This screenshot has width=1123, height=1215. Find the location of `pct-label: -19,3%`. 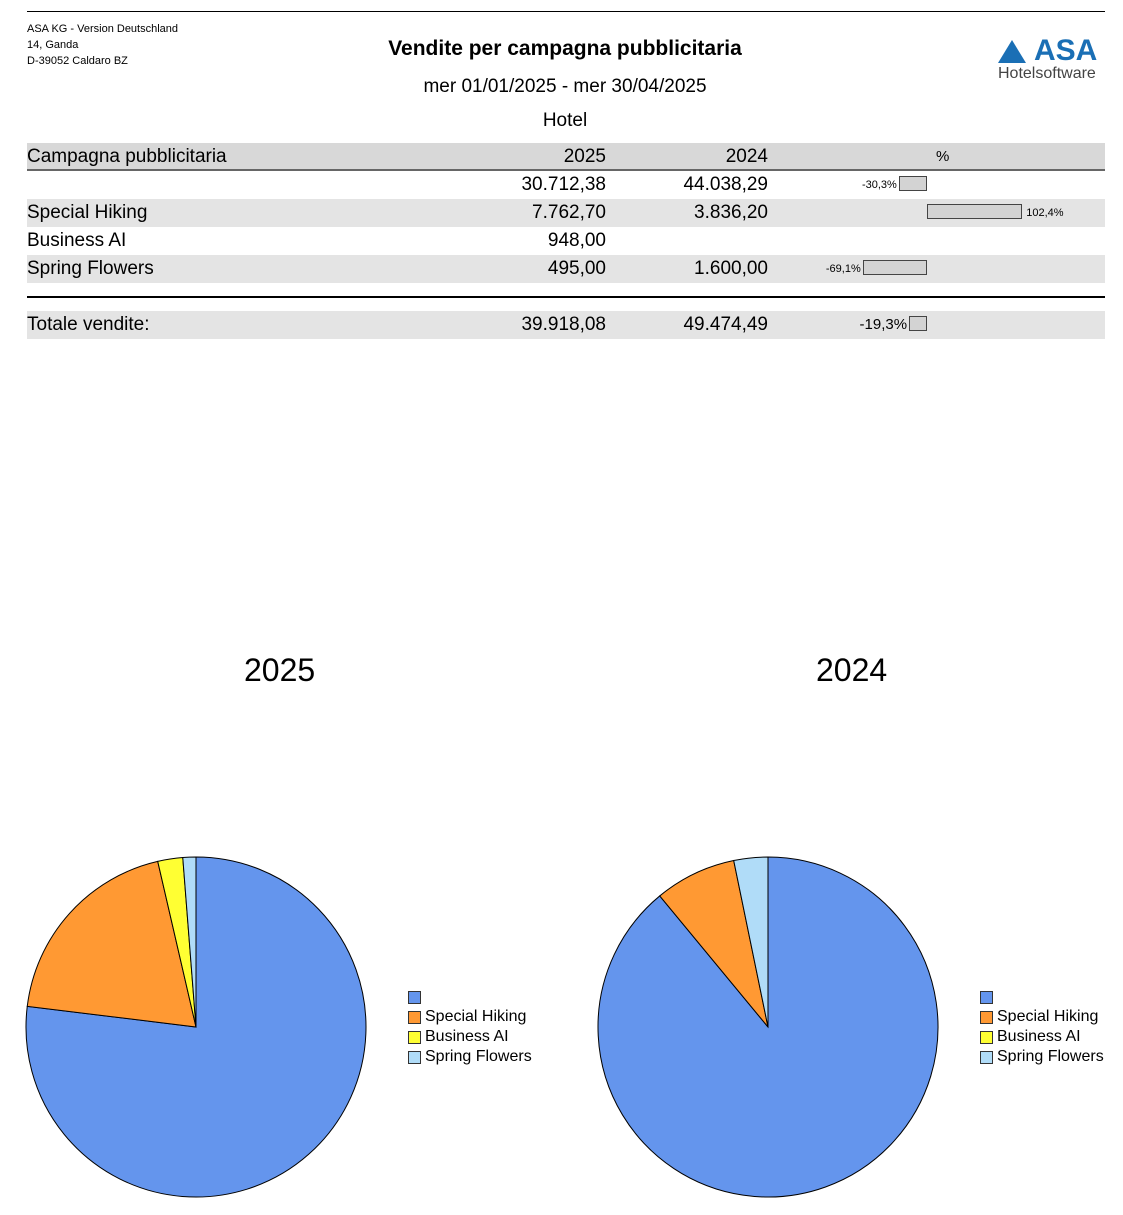

pct-label: -19,3% is located at coordinates (883, 324).